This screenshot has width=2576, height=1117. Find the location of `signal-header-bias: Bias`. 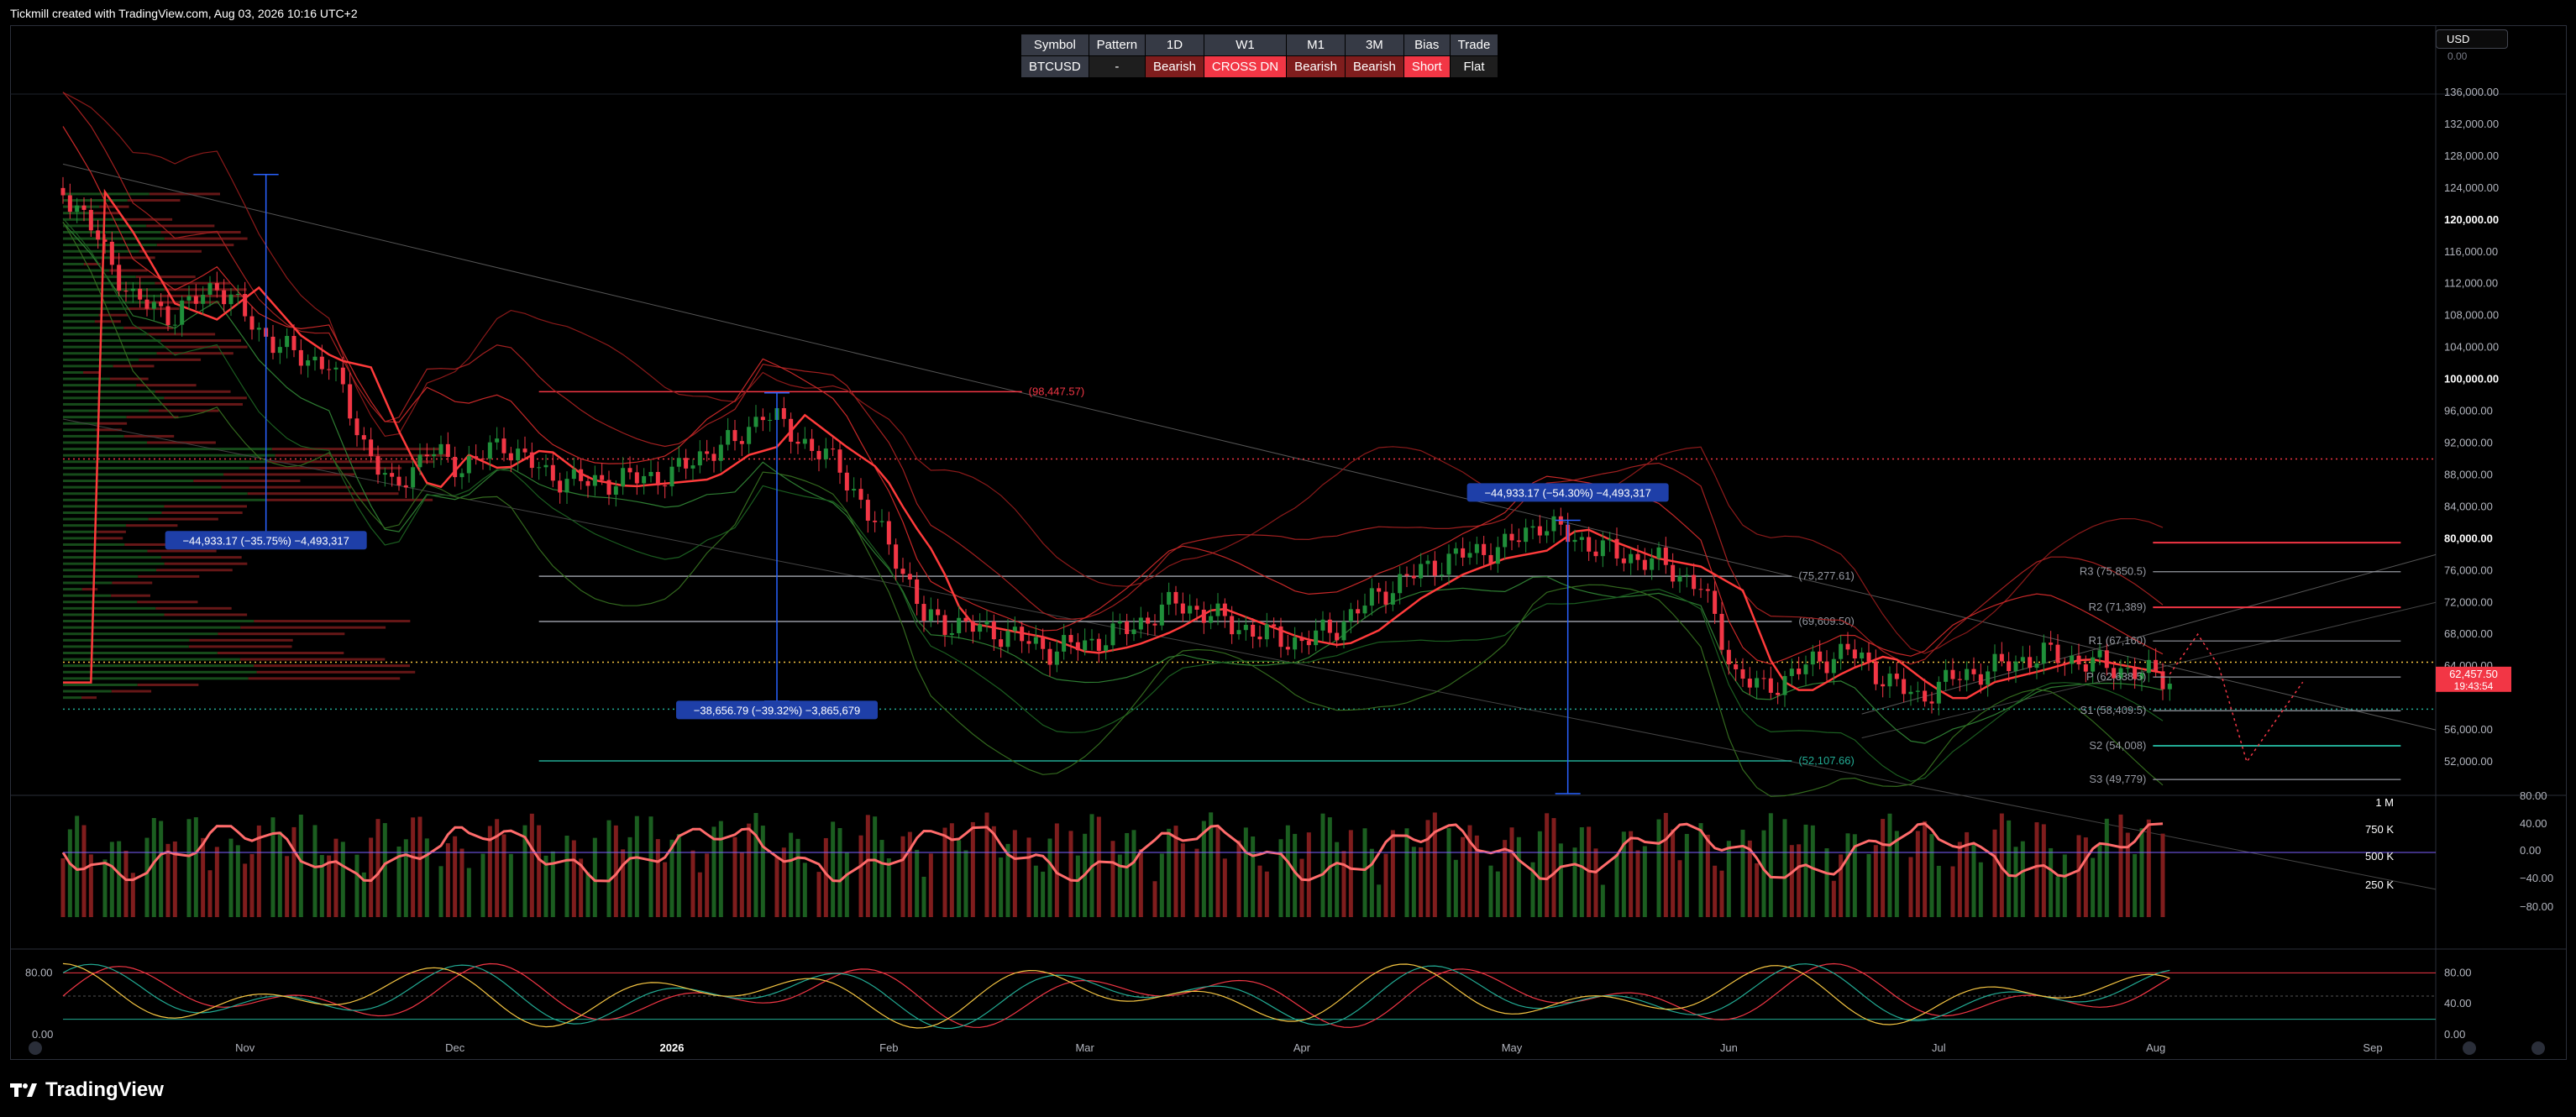

signal-header-bias: Bias is located at coordinates (1427, 45).